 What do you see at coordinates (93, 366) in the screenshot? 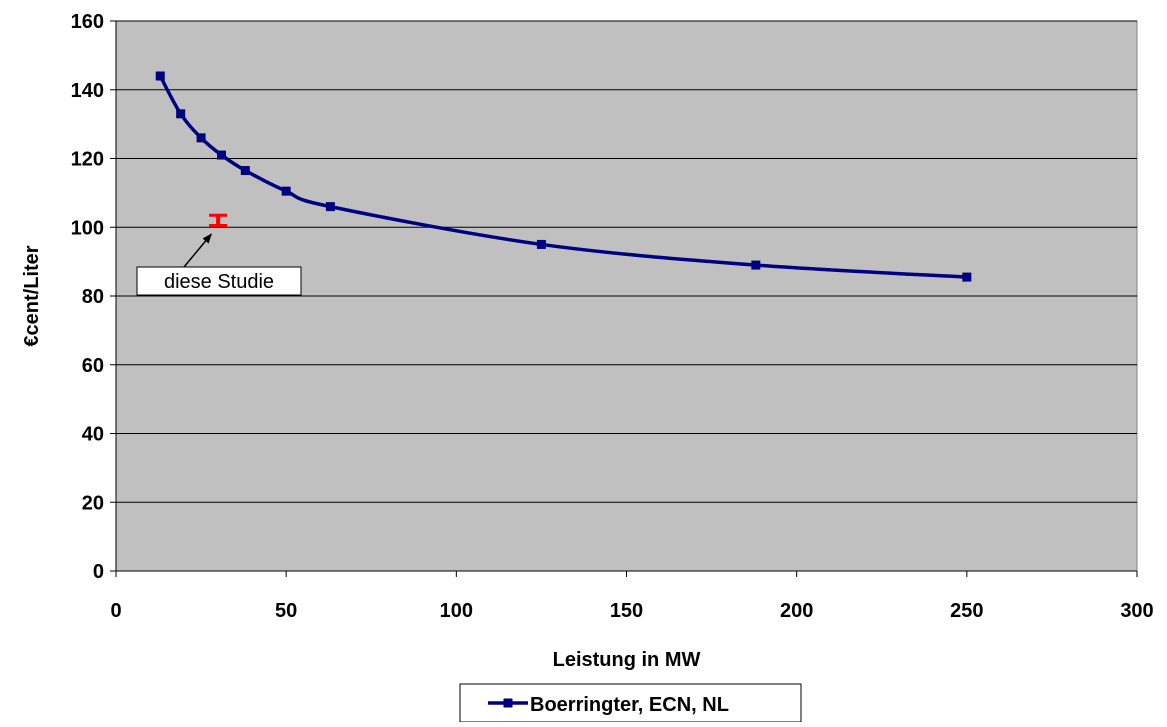
I see `y-tick-label: 60` at bounding box center [93, 366].